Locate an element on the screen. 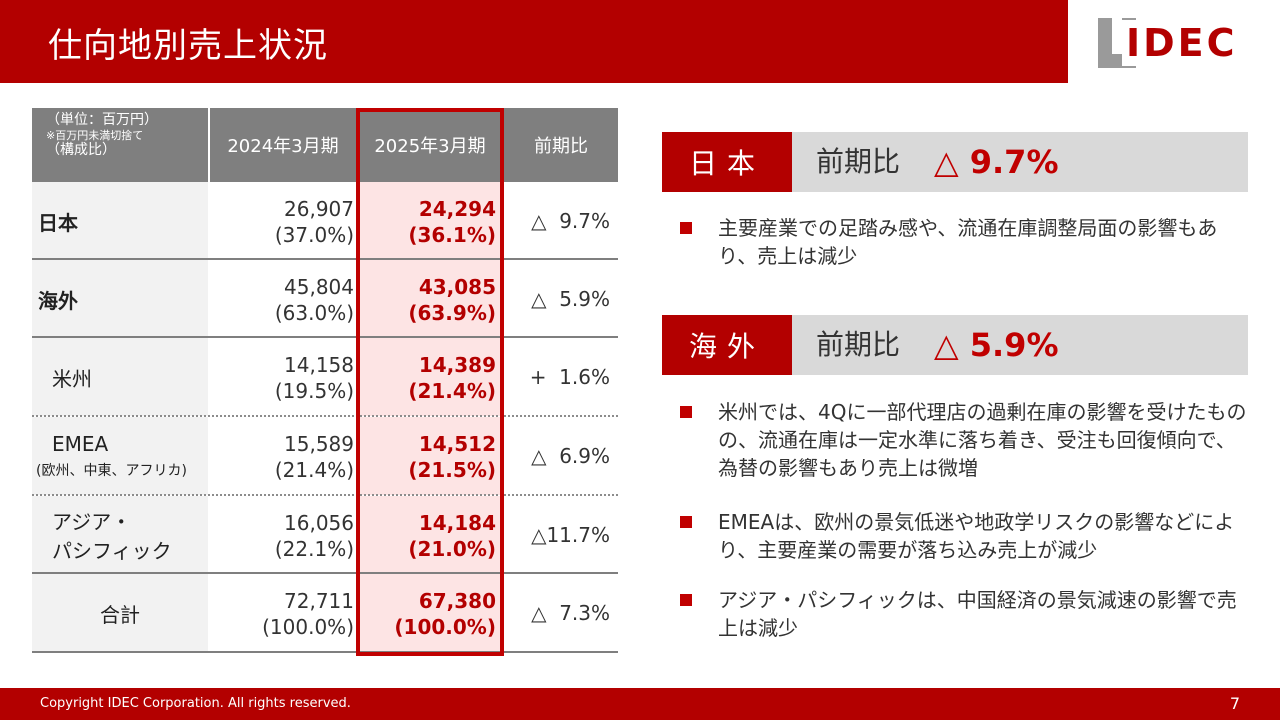 This screenshot has height=720, width=1280. logo-text: IDEC is located at coordinates (1180, 43).